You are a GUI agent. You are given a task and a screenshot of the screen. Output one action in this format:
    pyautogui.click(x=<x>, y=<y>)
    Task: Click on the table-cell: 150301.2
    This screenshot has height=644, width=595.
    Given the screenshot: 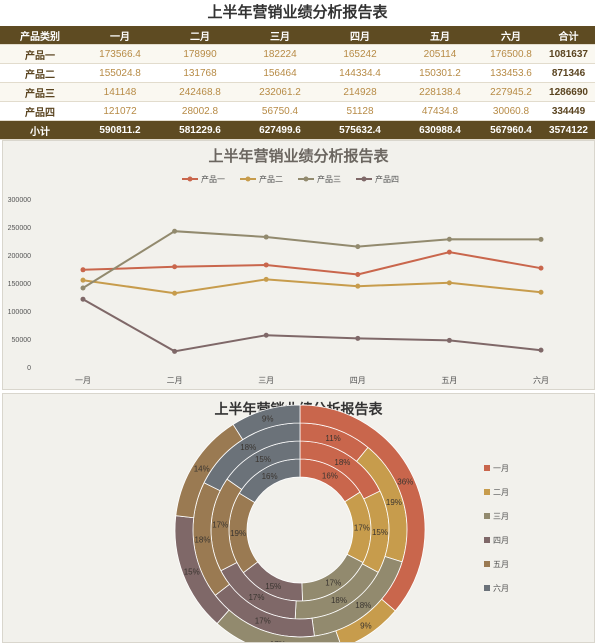 What is the action you would take?
    pyautogui.click(x=440, y=73)
    